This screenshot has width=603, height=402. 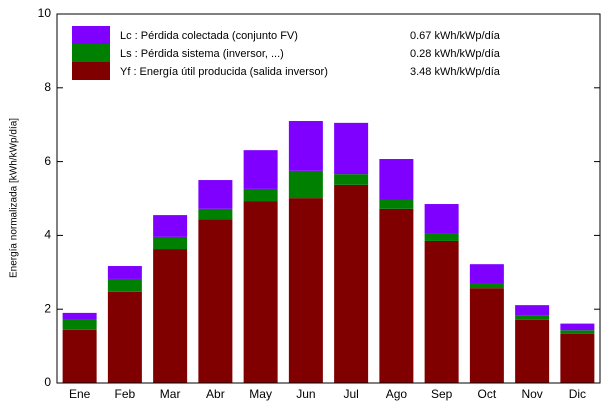 I want to click on legend-label: Lc : Pérdida colectada (conjunto FV), so click(x=209, y=36).